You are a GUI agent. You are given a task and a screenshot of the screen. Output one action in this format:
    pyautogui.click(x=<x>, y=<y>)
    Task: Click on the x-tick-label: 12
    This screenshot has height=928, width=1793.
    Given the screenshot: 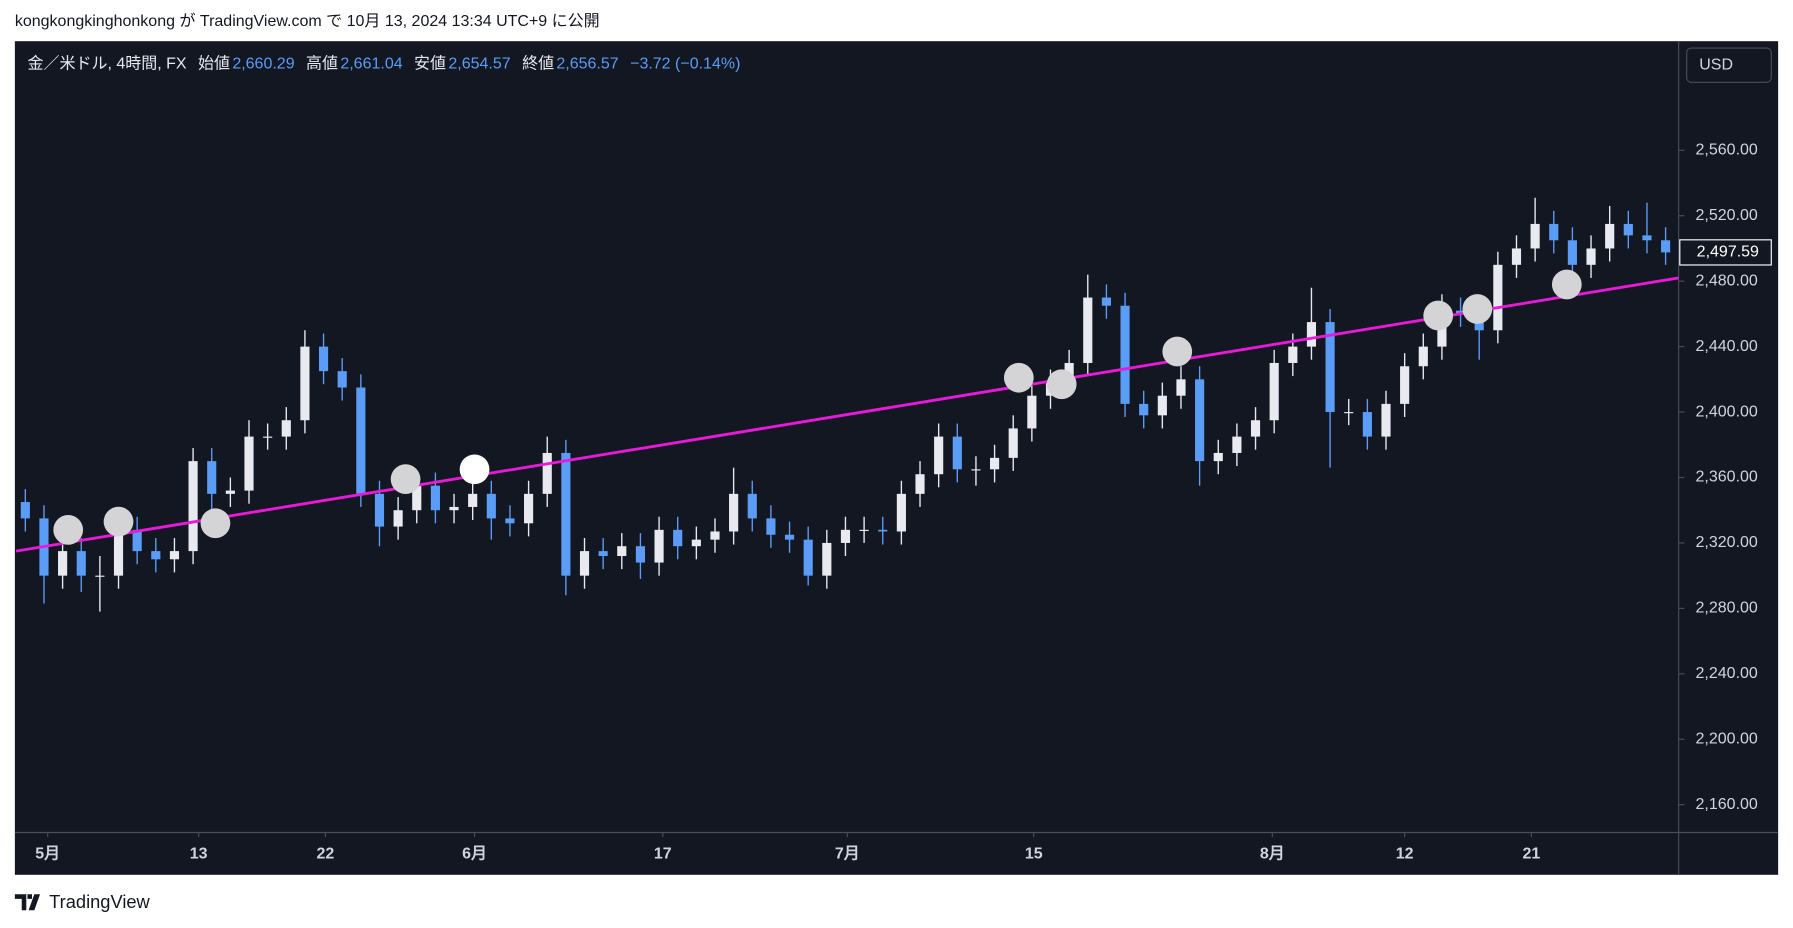 What is the action you would take?
    pyautogui.click(x=1405, y=853)
    